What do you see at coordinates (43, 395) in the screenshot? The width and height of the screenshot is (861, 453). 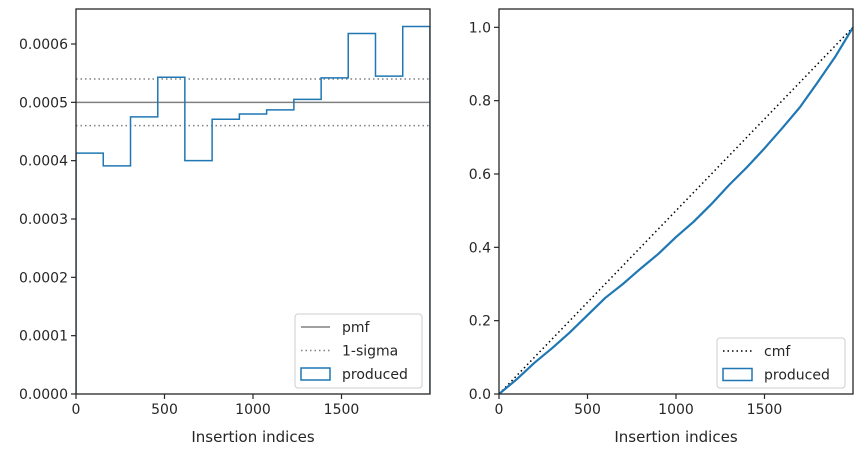 I see `y-tick-label: 0.0000` at bounding box center [43, 395].